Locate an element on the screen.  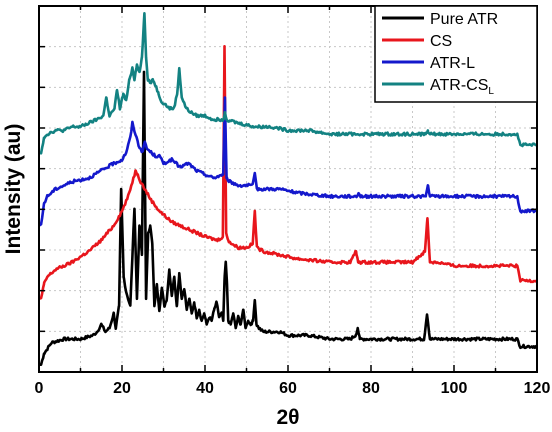
x-tick-label: 100 is located at coordinates (454, 388).